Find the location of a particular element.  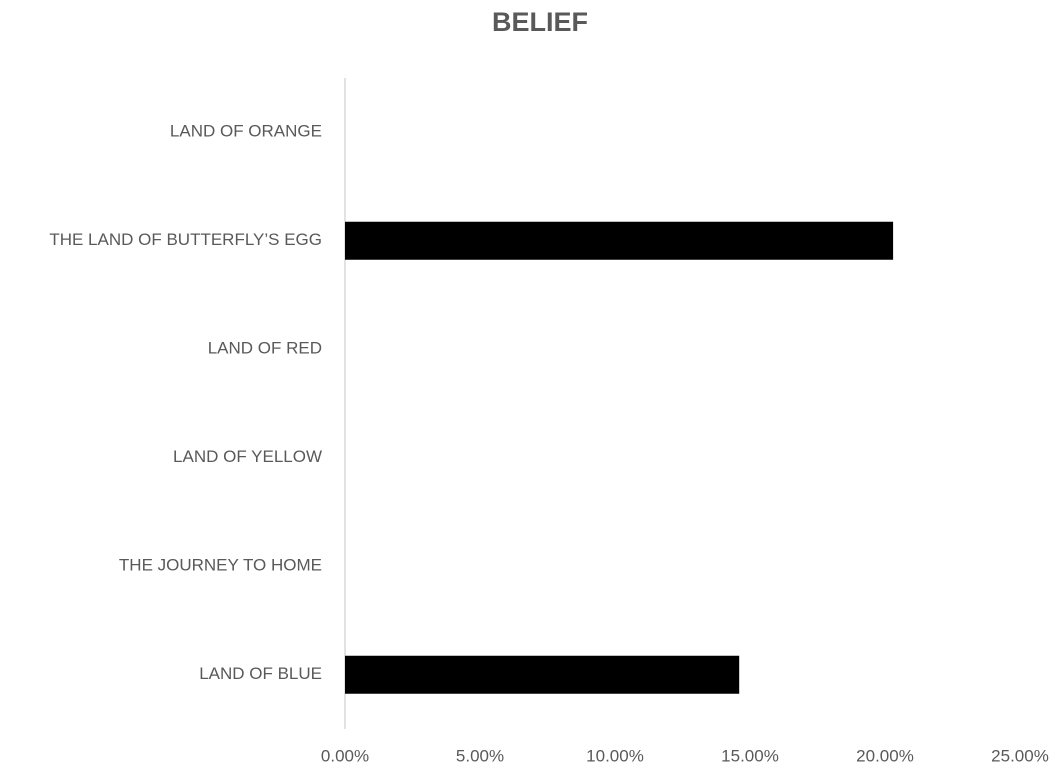

y-tick-label: THE LAND OF BUTTERFLY’S EGG is located at coordinates (185, 239).